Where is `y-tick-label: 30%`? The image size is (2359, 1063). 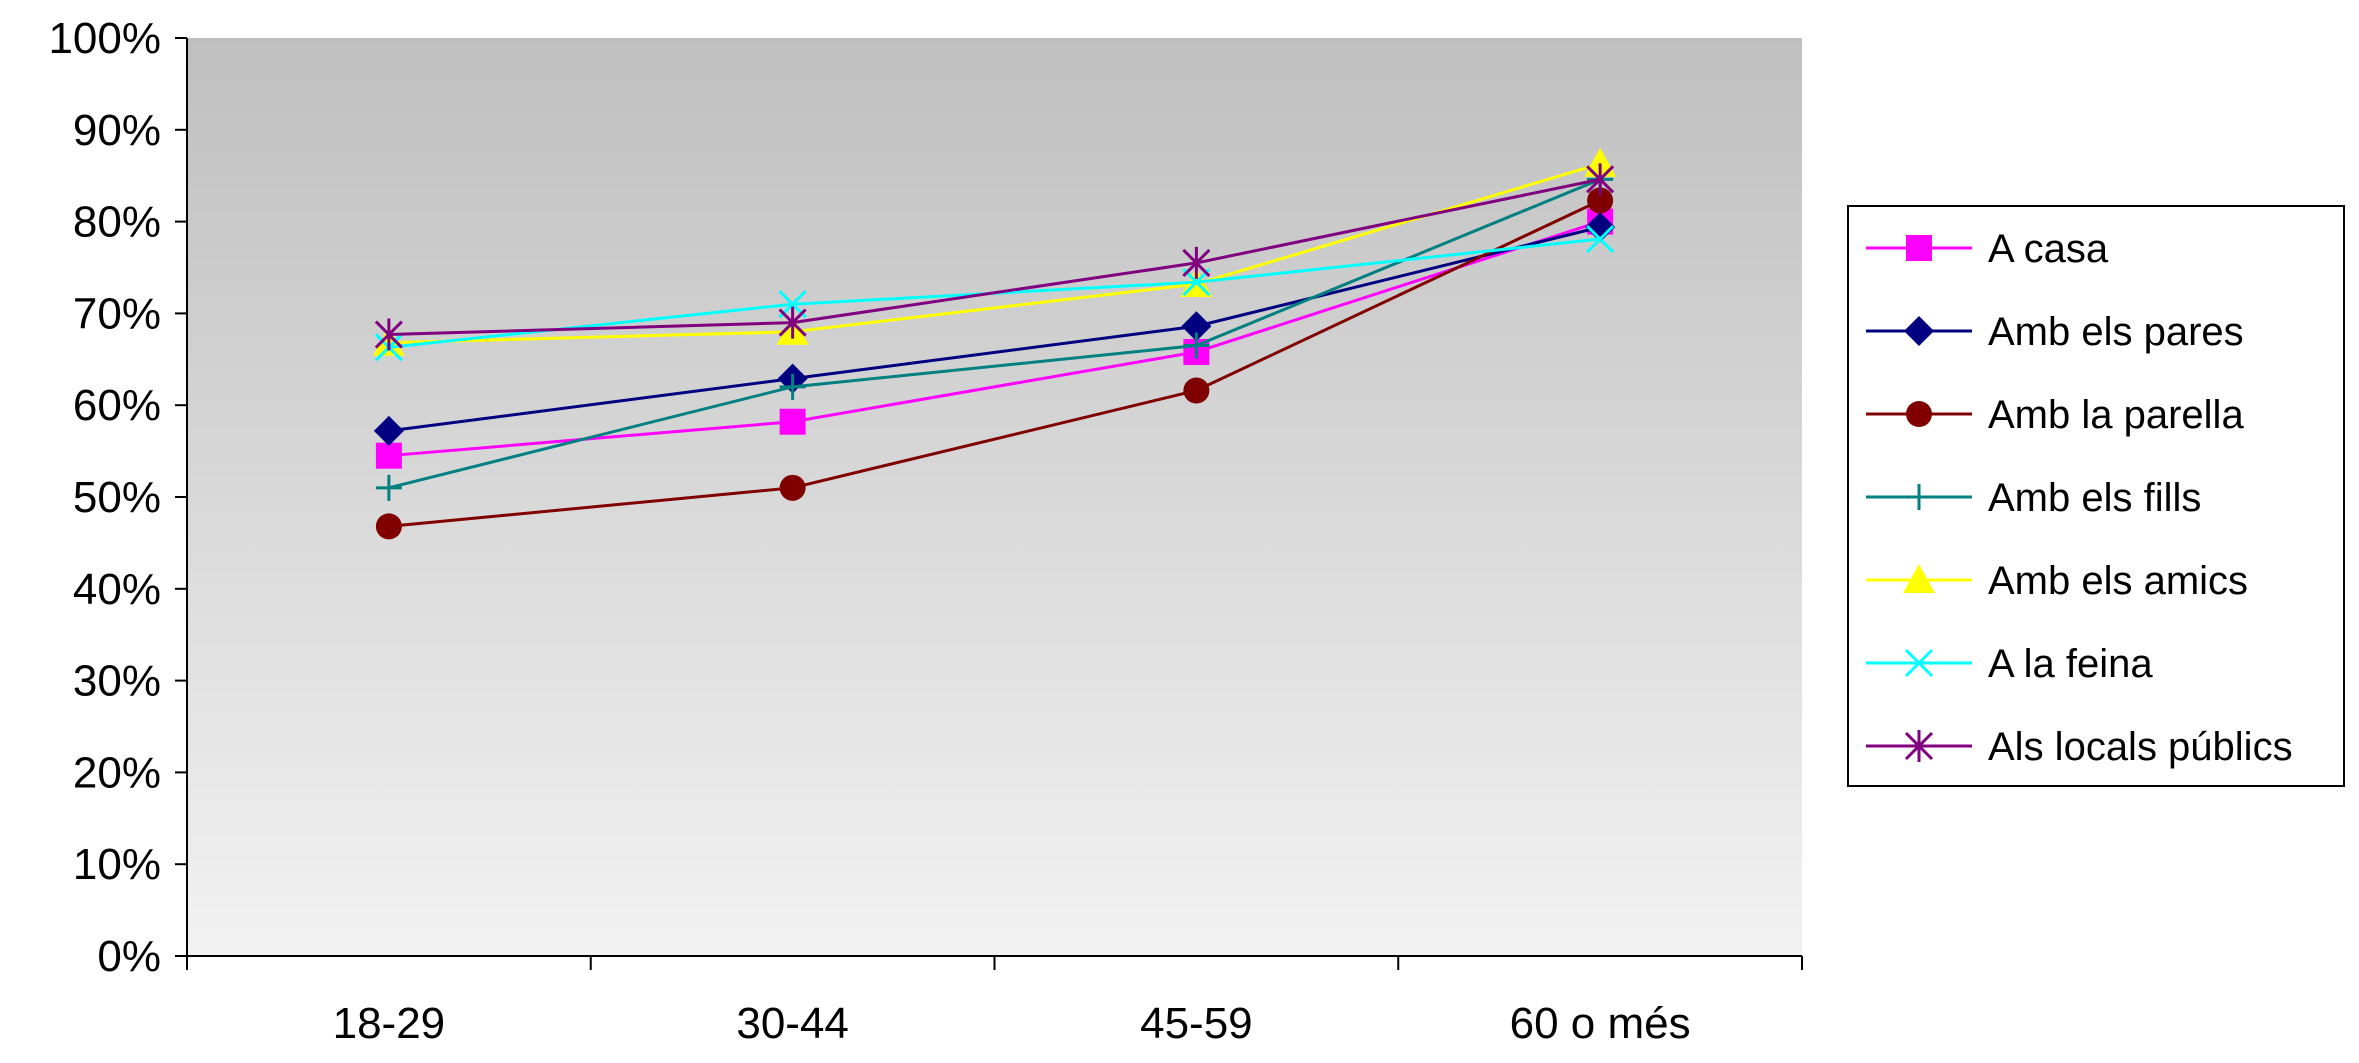 y-tick-label: 30% is located at coordinates (117, 681).